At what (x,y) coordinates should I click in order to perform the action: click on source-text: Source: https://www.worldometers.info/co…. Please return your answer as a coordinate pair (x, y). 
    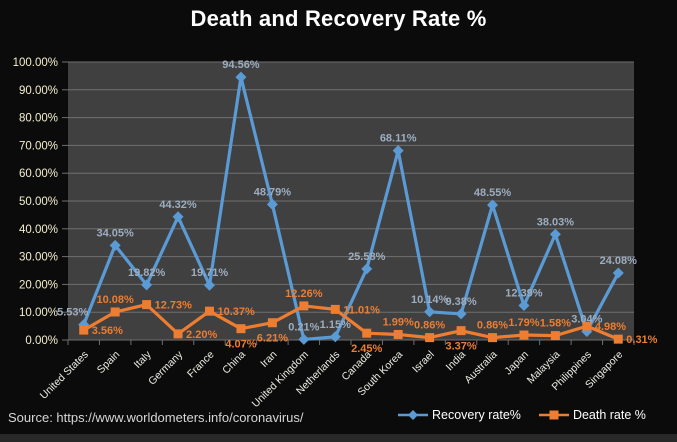
    Looking at the image, I should click on (156, 417).